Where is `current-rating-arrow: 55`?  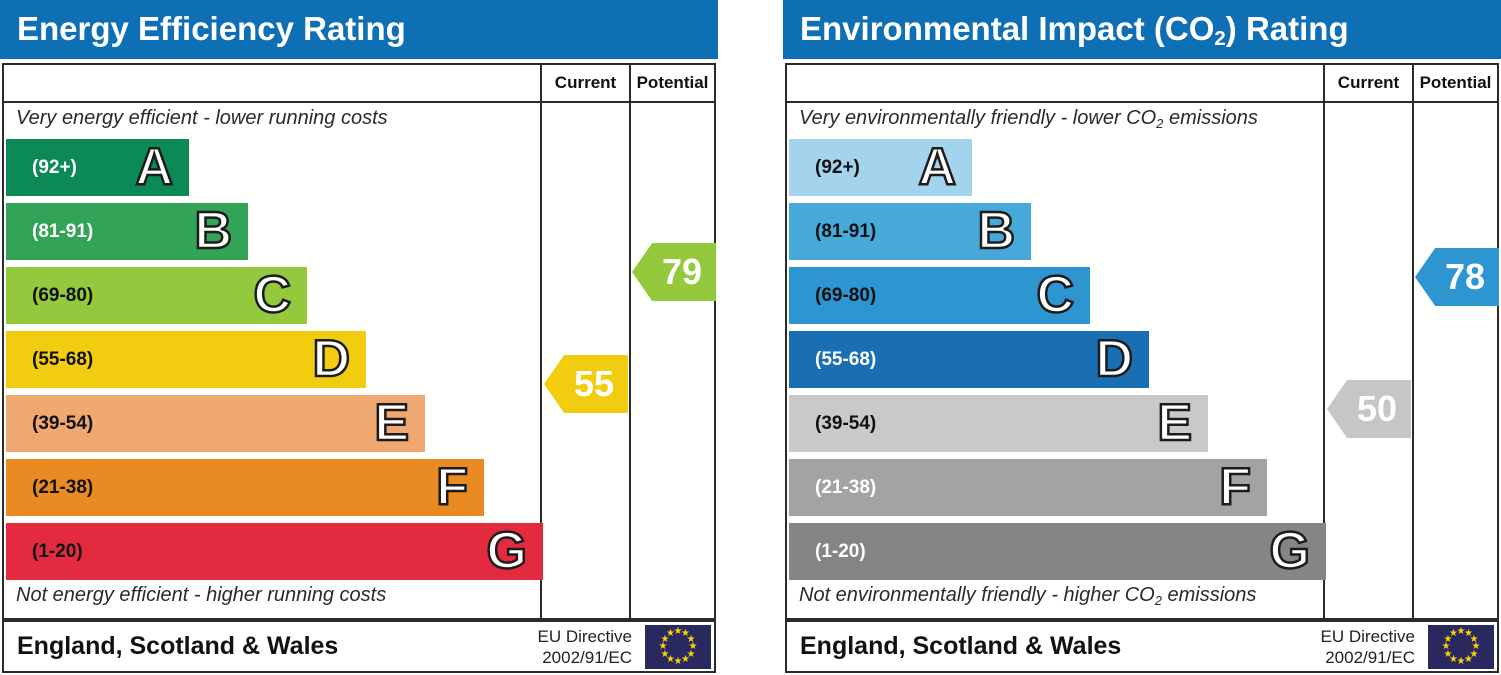 current-rating-arrow: 55 is located at coordinates (586, 384).